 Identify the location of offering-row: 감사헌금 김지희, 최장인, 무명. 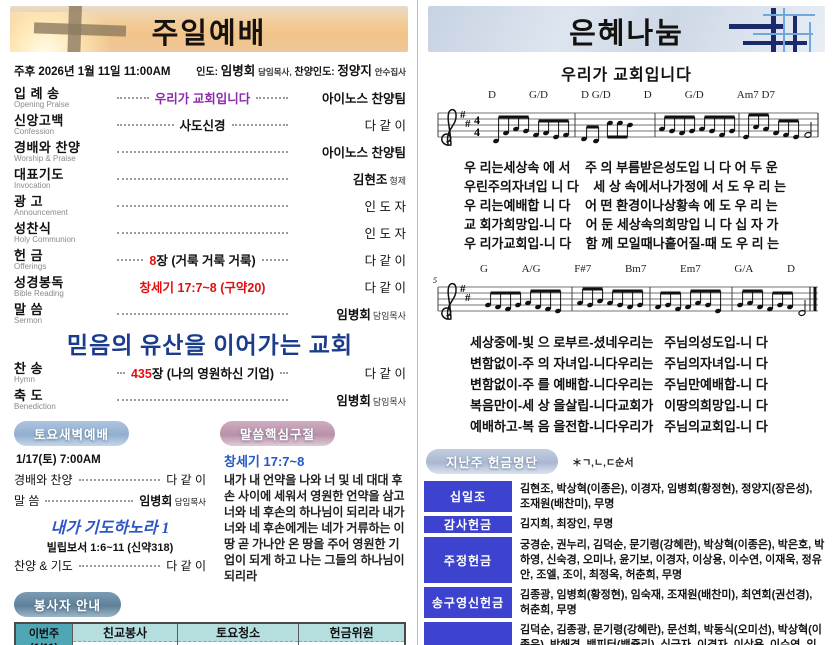
(624, 524).